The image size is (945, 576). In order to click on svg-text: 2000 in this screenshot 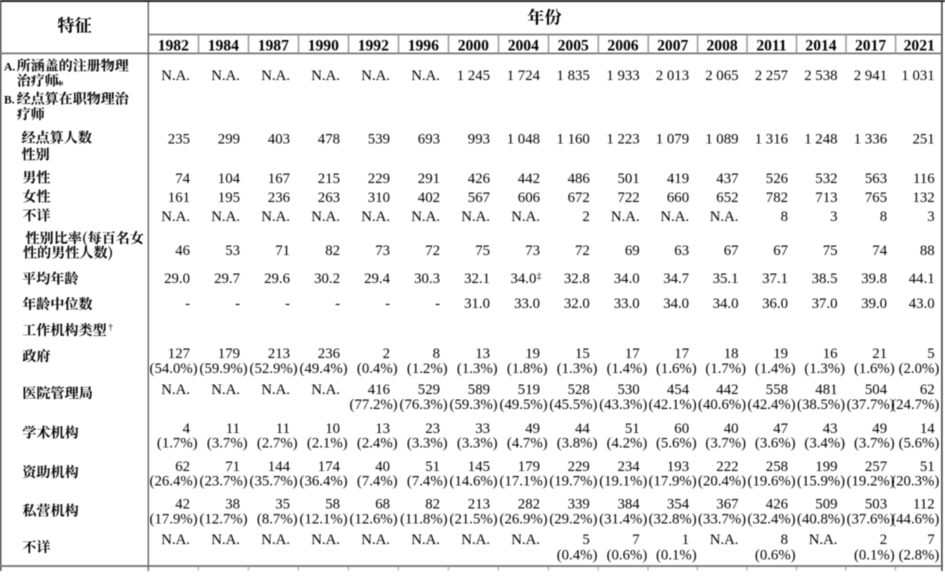, I will do `click(473, 46)`.